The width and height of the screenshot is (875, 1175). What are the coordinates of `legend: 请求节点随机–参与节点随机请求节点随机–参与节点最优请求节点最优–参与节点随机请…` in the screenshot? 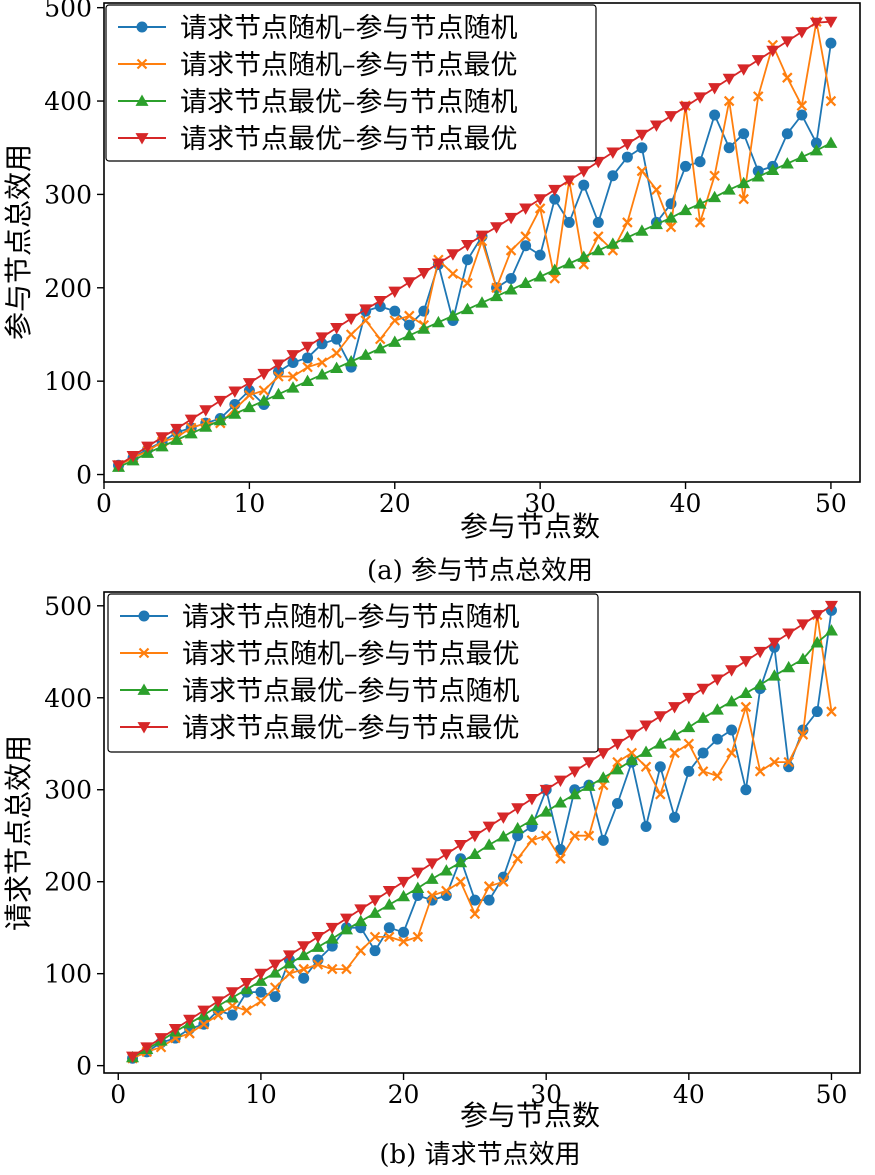 It's located at (353, 673).